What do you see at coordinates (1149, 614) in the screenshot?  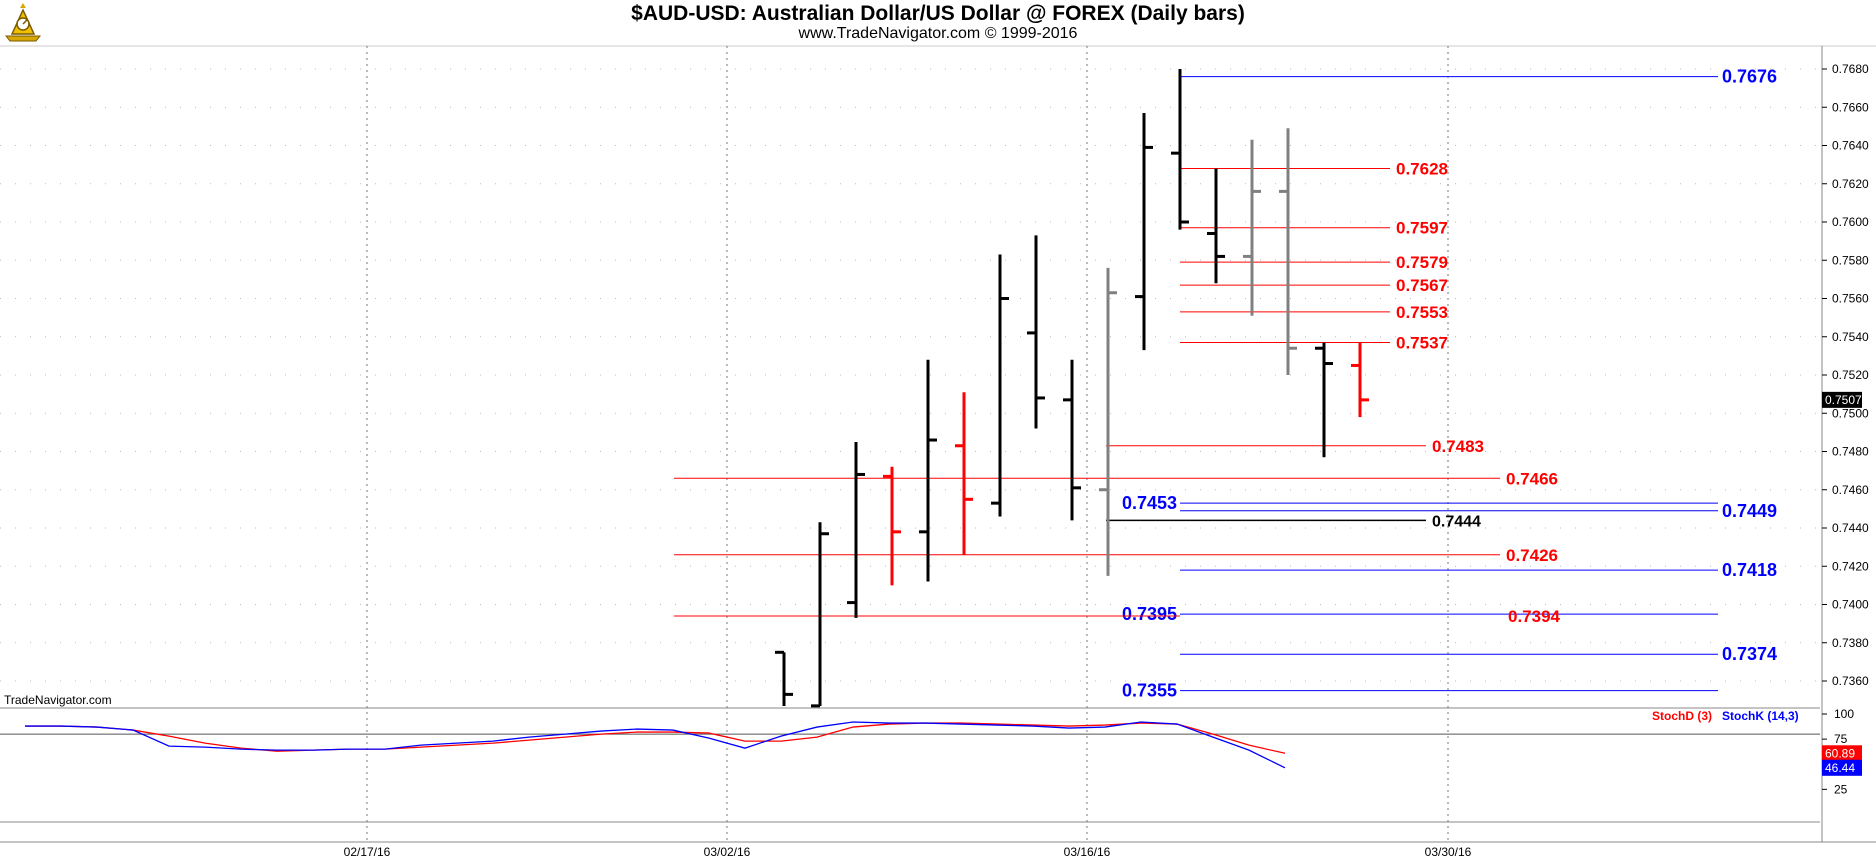 I see `level-label-0.7395: 0.7395` at bounding box center [1149, 614].